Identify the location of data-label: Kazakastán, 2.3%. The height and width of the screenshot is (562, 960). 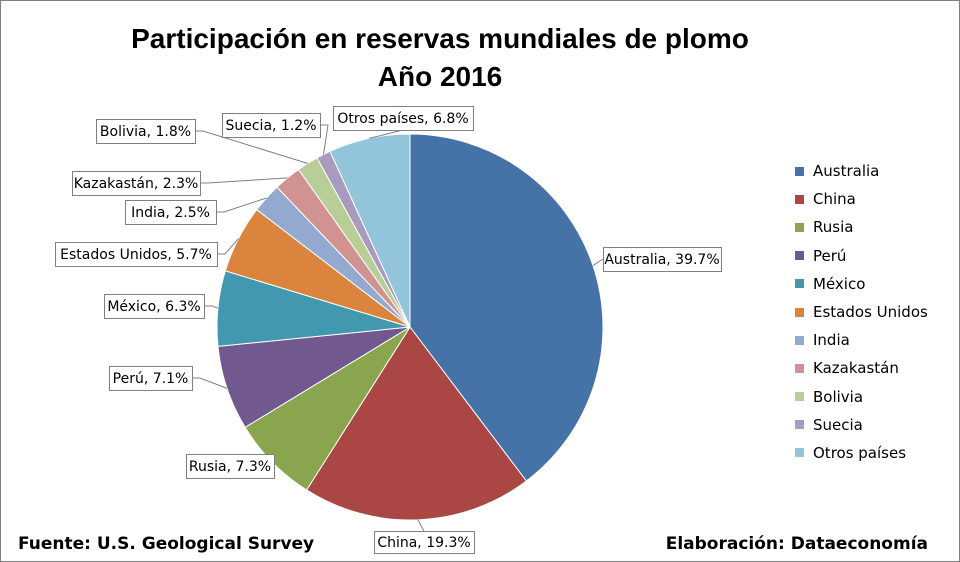
(136, 183).